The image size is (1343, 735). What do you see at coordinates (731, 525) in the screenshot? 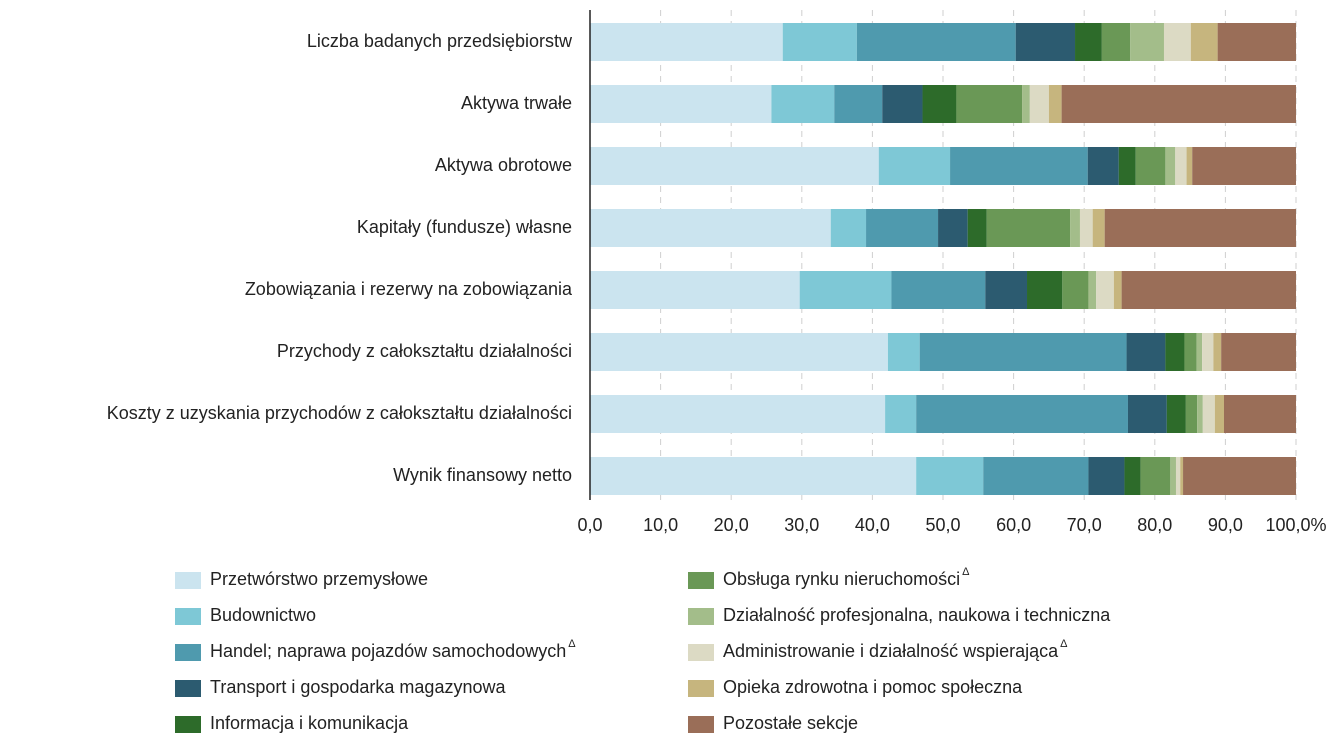
I see `x-tick-label: 20,0` at bounding box center [731, 525].